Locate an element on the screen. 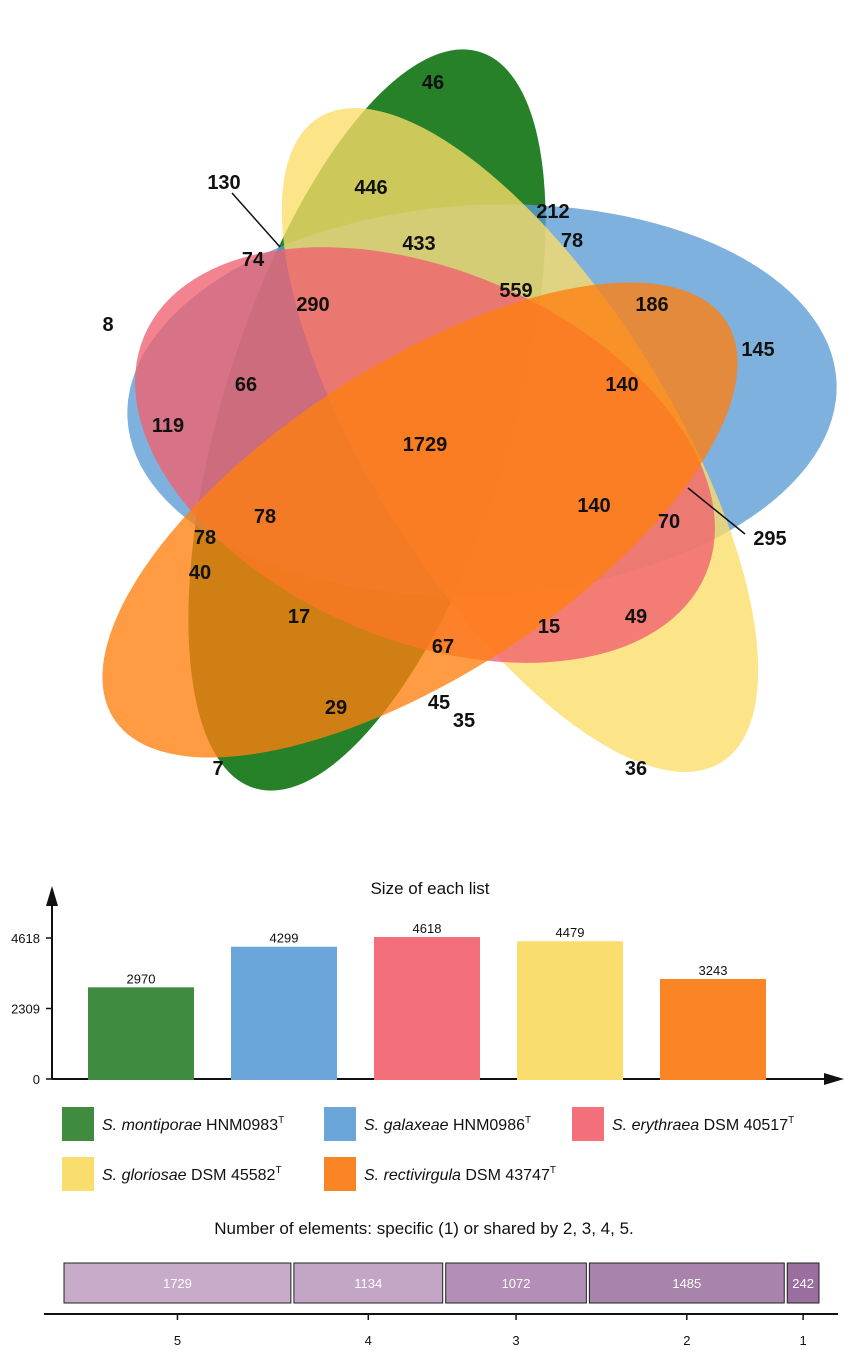  y-axis-arrow is located at coordinates (52, 896).